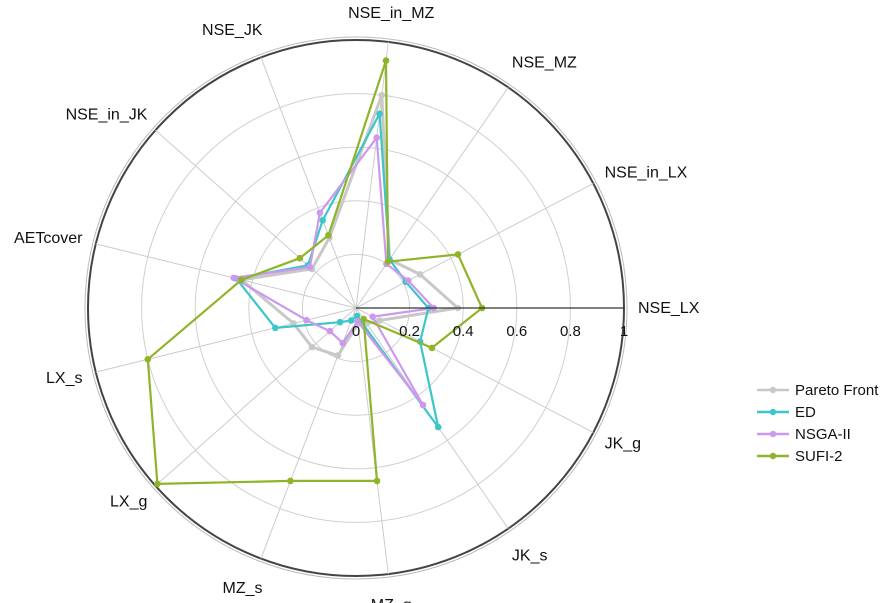 The height and width of the screenshot is (603, 896). Describe the element at coordinates (391, 13) in the screenshot. I see `axis-label: NSE_in_MZ` at that location.